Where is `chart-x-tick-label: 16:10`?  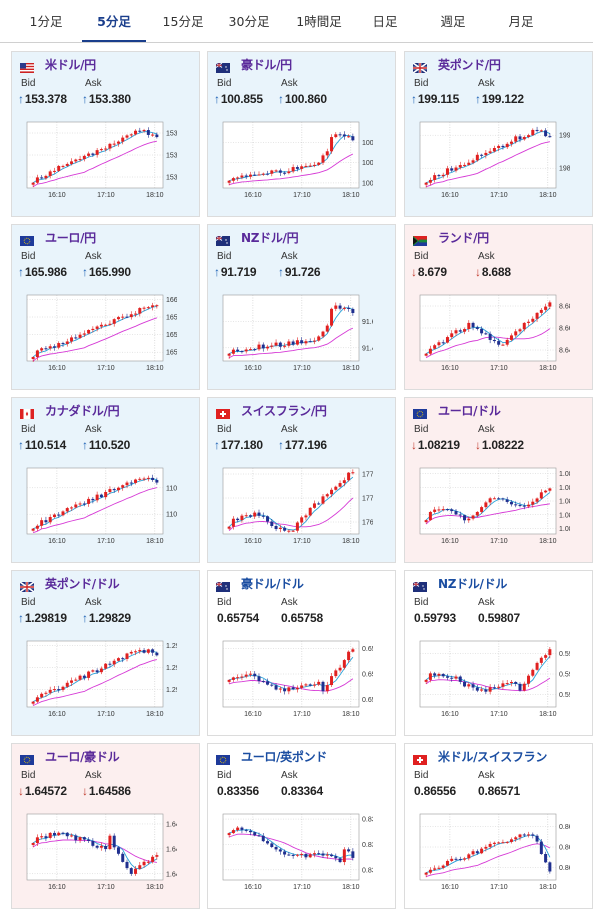
chart-x-tick-label: 16:10 is located at coordinates (57, 195).